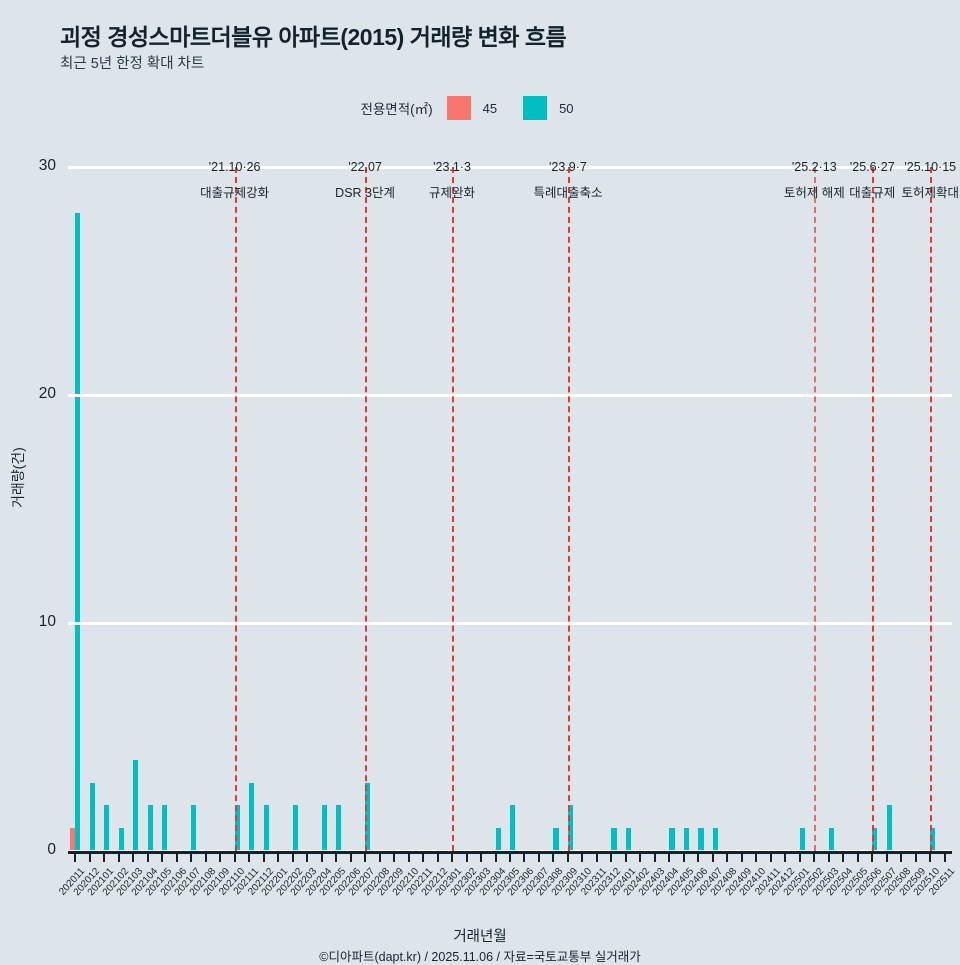 The image size is (960, 965). What do you see at coordinates (548, 108) in the screenshot?
I see `legend-item-50: 50` at bounding box center [548, 108].